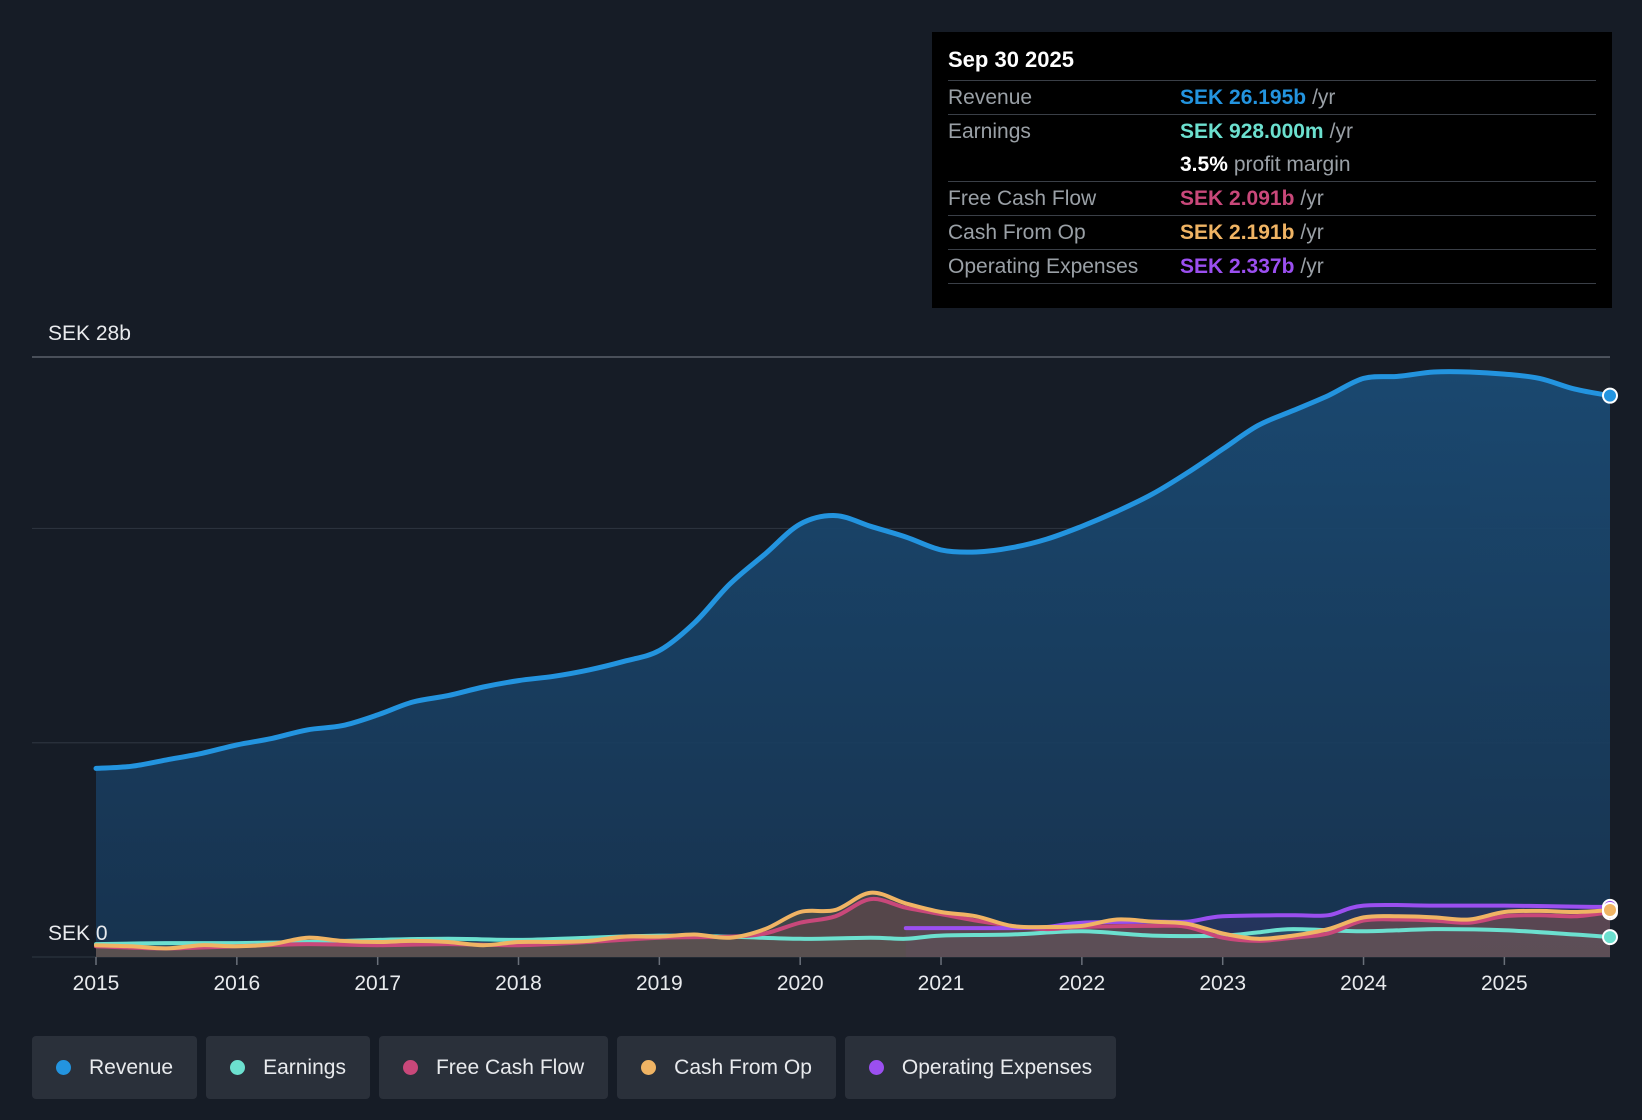 This screenshot has width=1642, height=1120. Describe the element at coordinates (96, 983) in the screenshot. I see `x-tick-label: 2015` at that location.